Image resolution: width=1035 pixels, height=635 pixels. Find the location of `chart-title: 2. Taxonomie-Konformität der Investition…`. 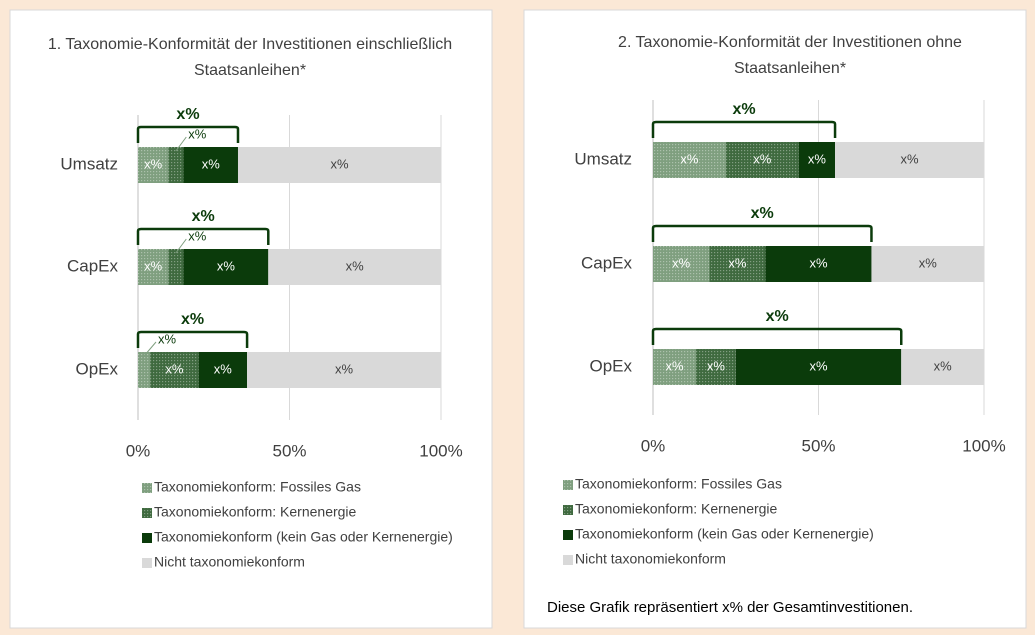

chart-title: 2. Taxonomie-Konformität der Investition… is located at coordinates (790, 55).